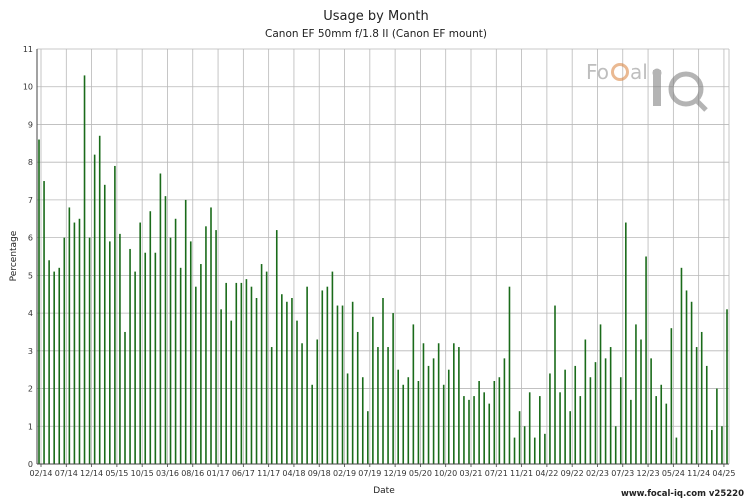 The height and width of the screenshot is (500, 750). Describe the element at coordinates (28, 257) in the screenshot. I see `y-tick-labels: 0 1 2 3 4 5 6 7 8 9 10 11` at that location.